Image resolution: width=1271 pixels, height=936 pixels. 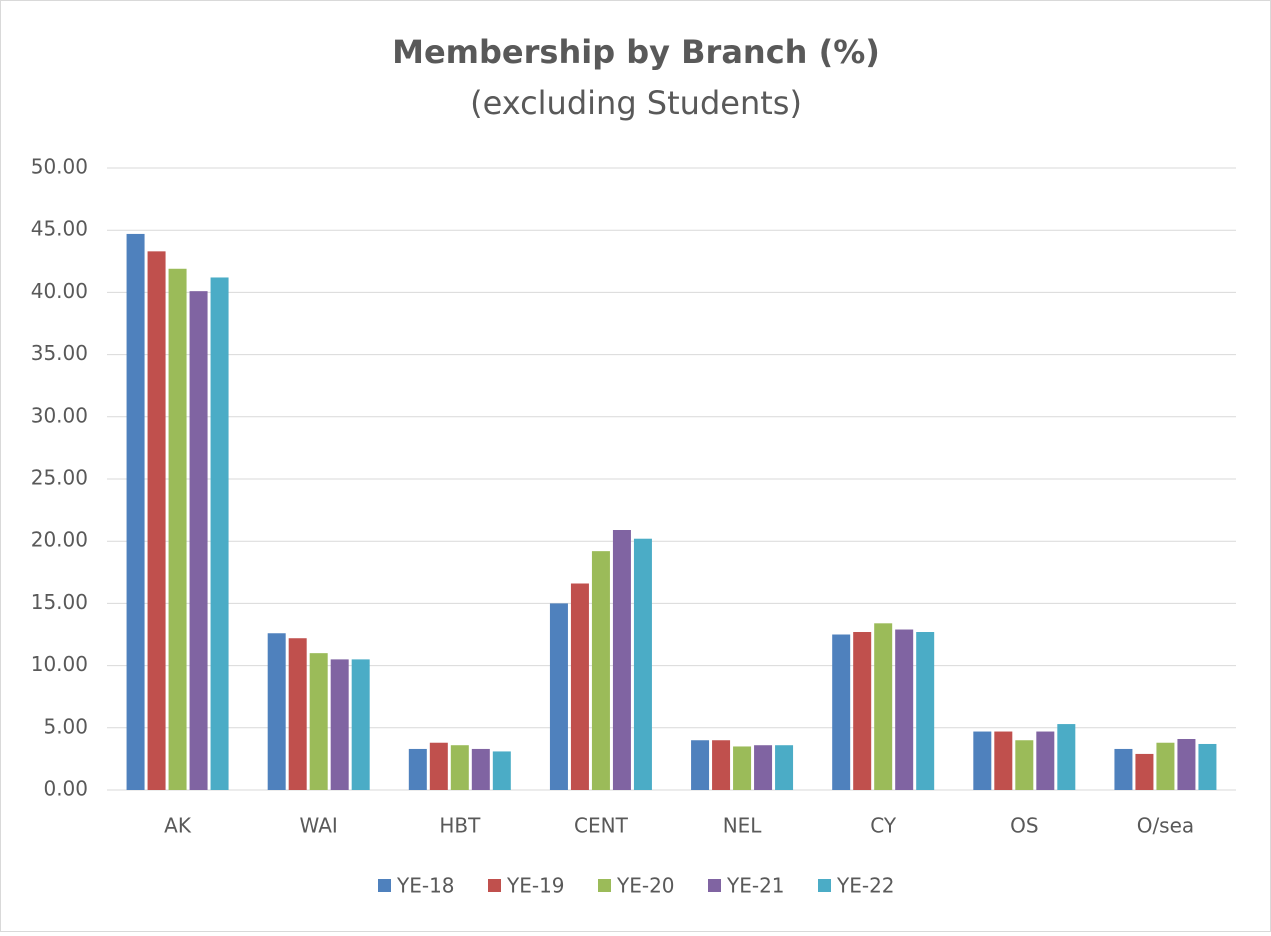 I want to click on x-tick-label: AK, so click(x=178, y=826).